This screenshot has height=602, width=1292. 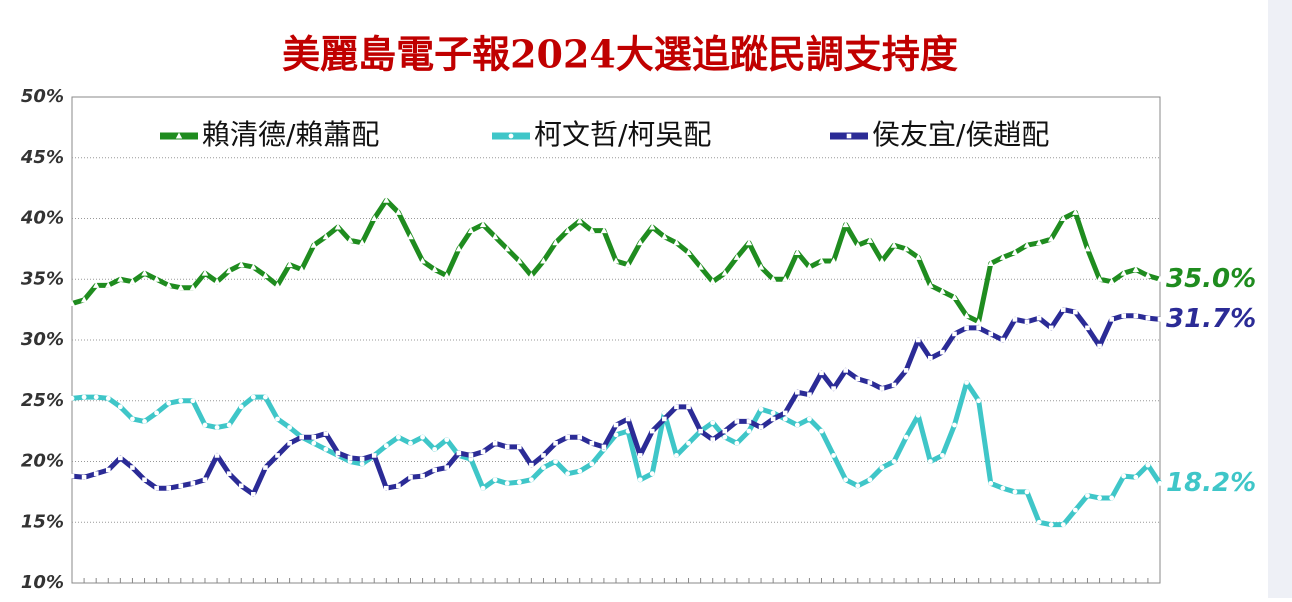 I want to click on end-label: 18.2%, so click(x=1211, y=483).